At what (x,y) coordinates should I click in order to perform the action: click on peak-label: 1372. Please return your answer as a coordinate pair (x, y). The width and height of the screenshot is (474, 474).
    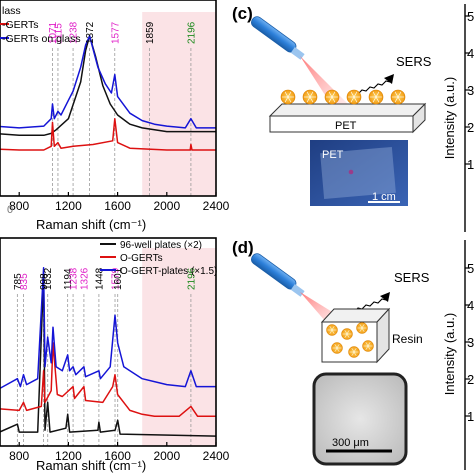
    Looking at the image, I should click on (90, 32).